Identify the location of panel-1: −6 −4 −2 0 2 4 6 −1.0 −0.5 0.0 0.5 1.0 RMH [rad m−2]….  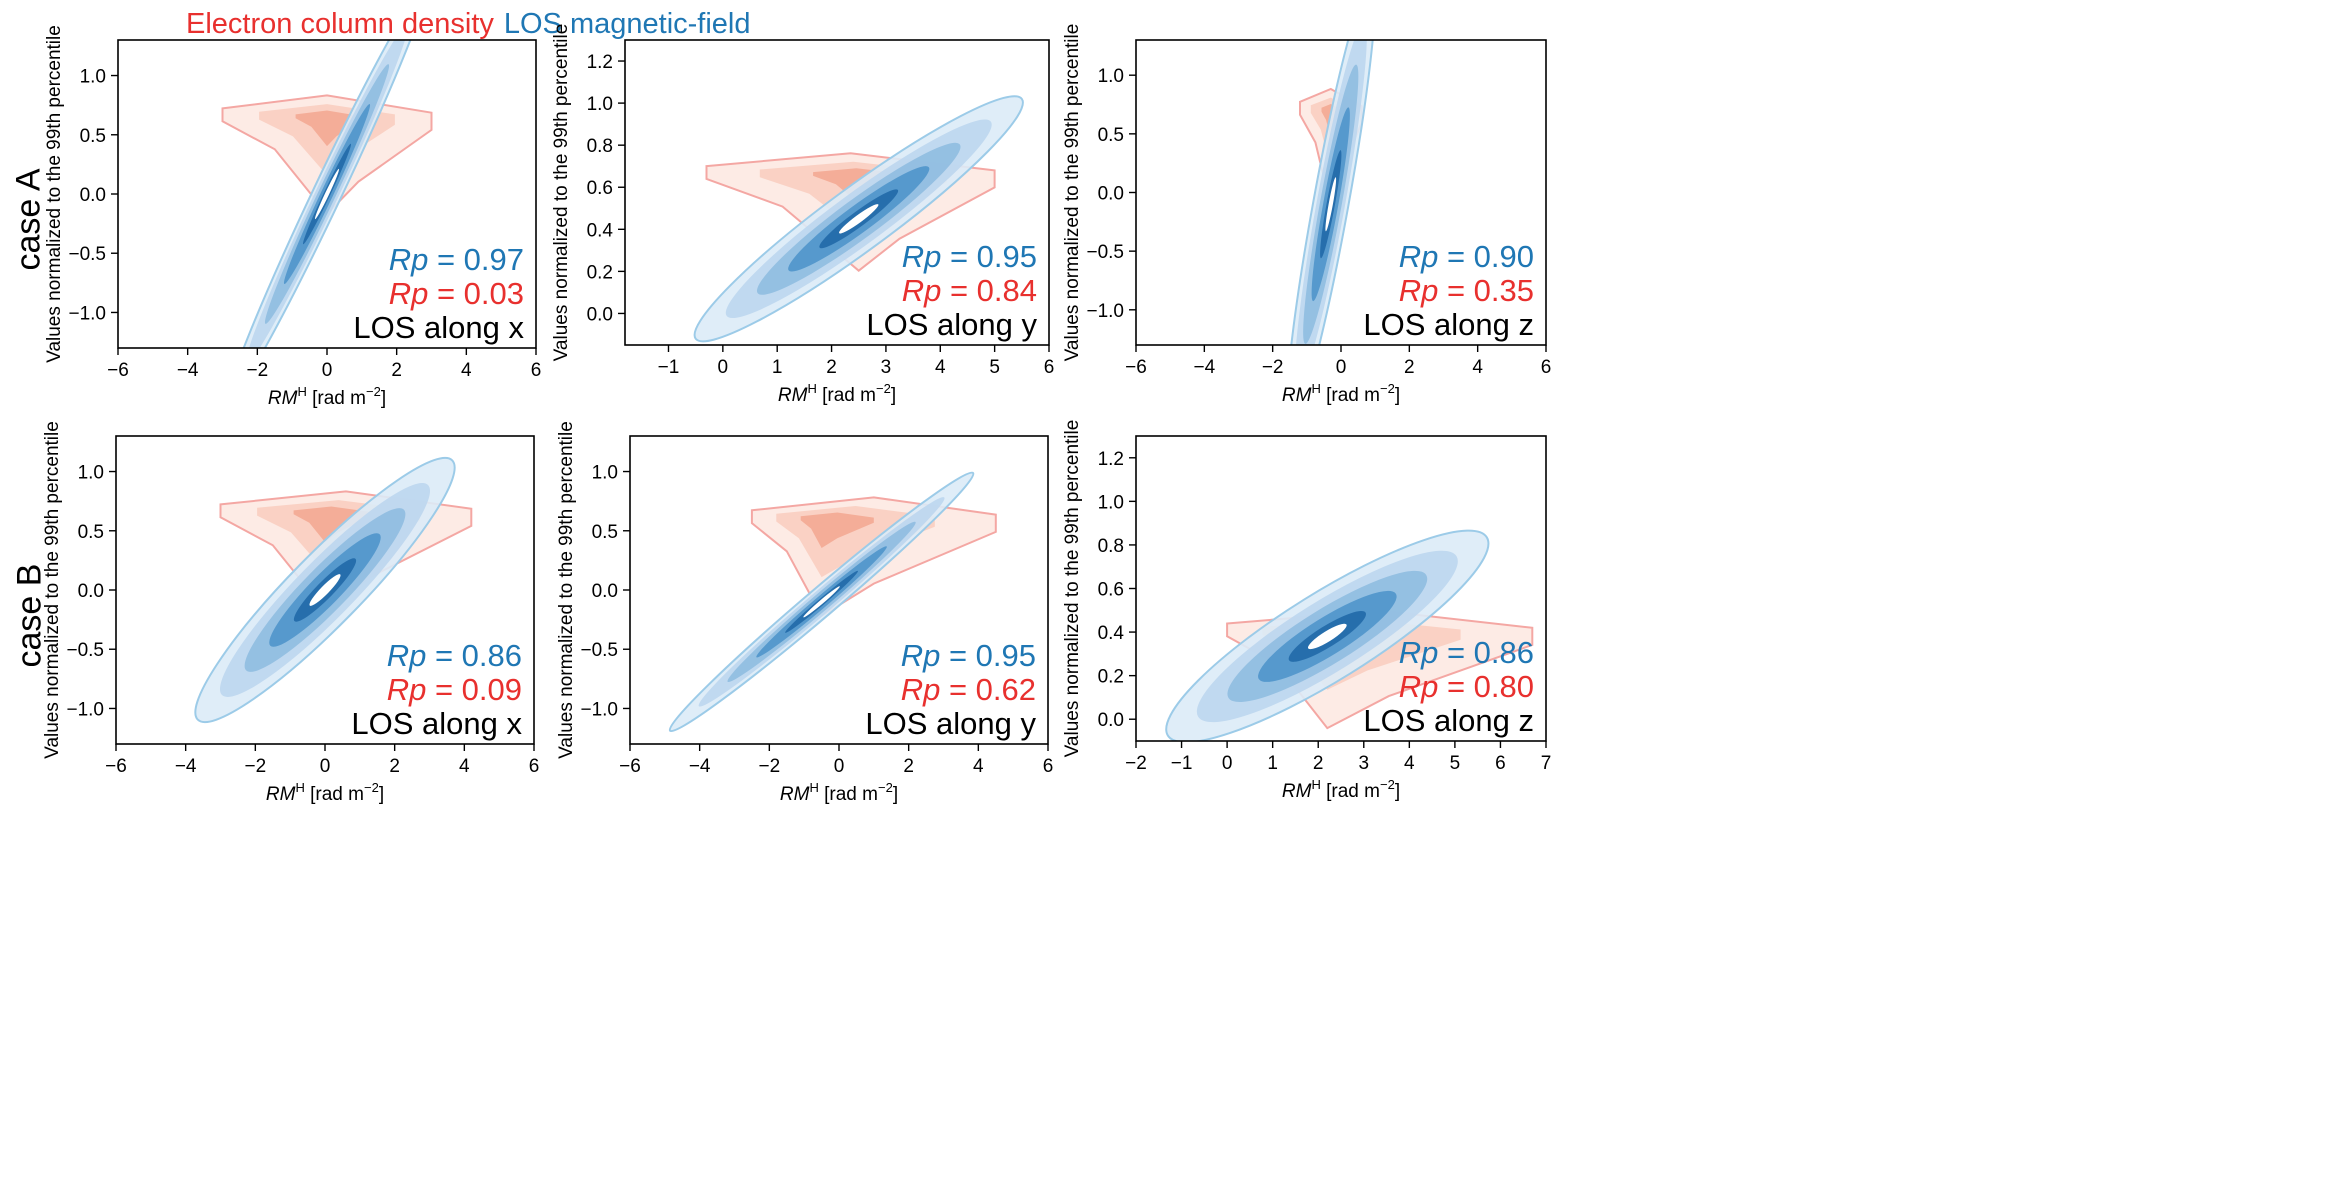
(293, 217).